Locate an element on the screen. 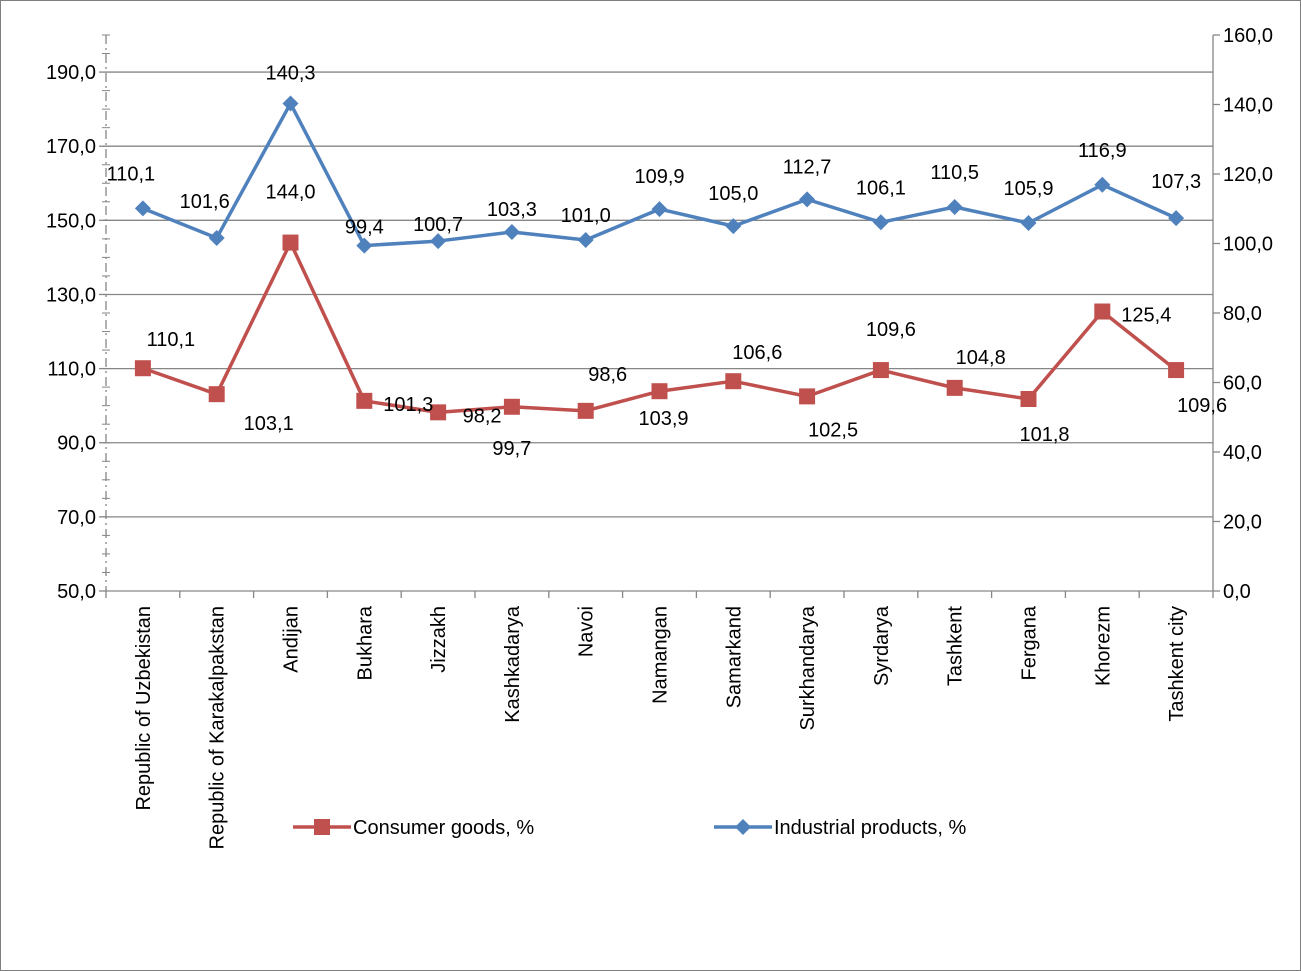  consumer-goods-data-label: 102,5 is located at coordinates (833, 430).